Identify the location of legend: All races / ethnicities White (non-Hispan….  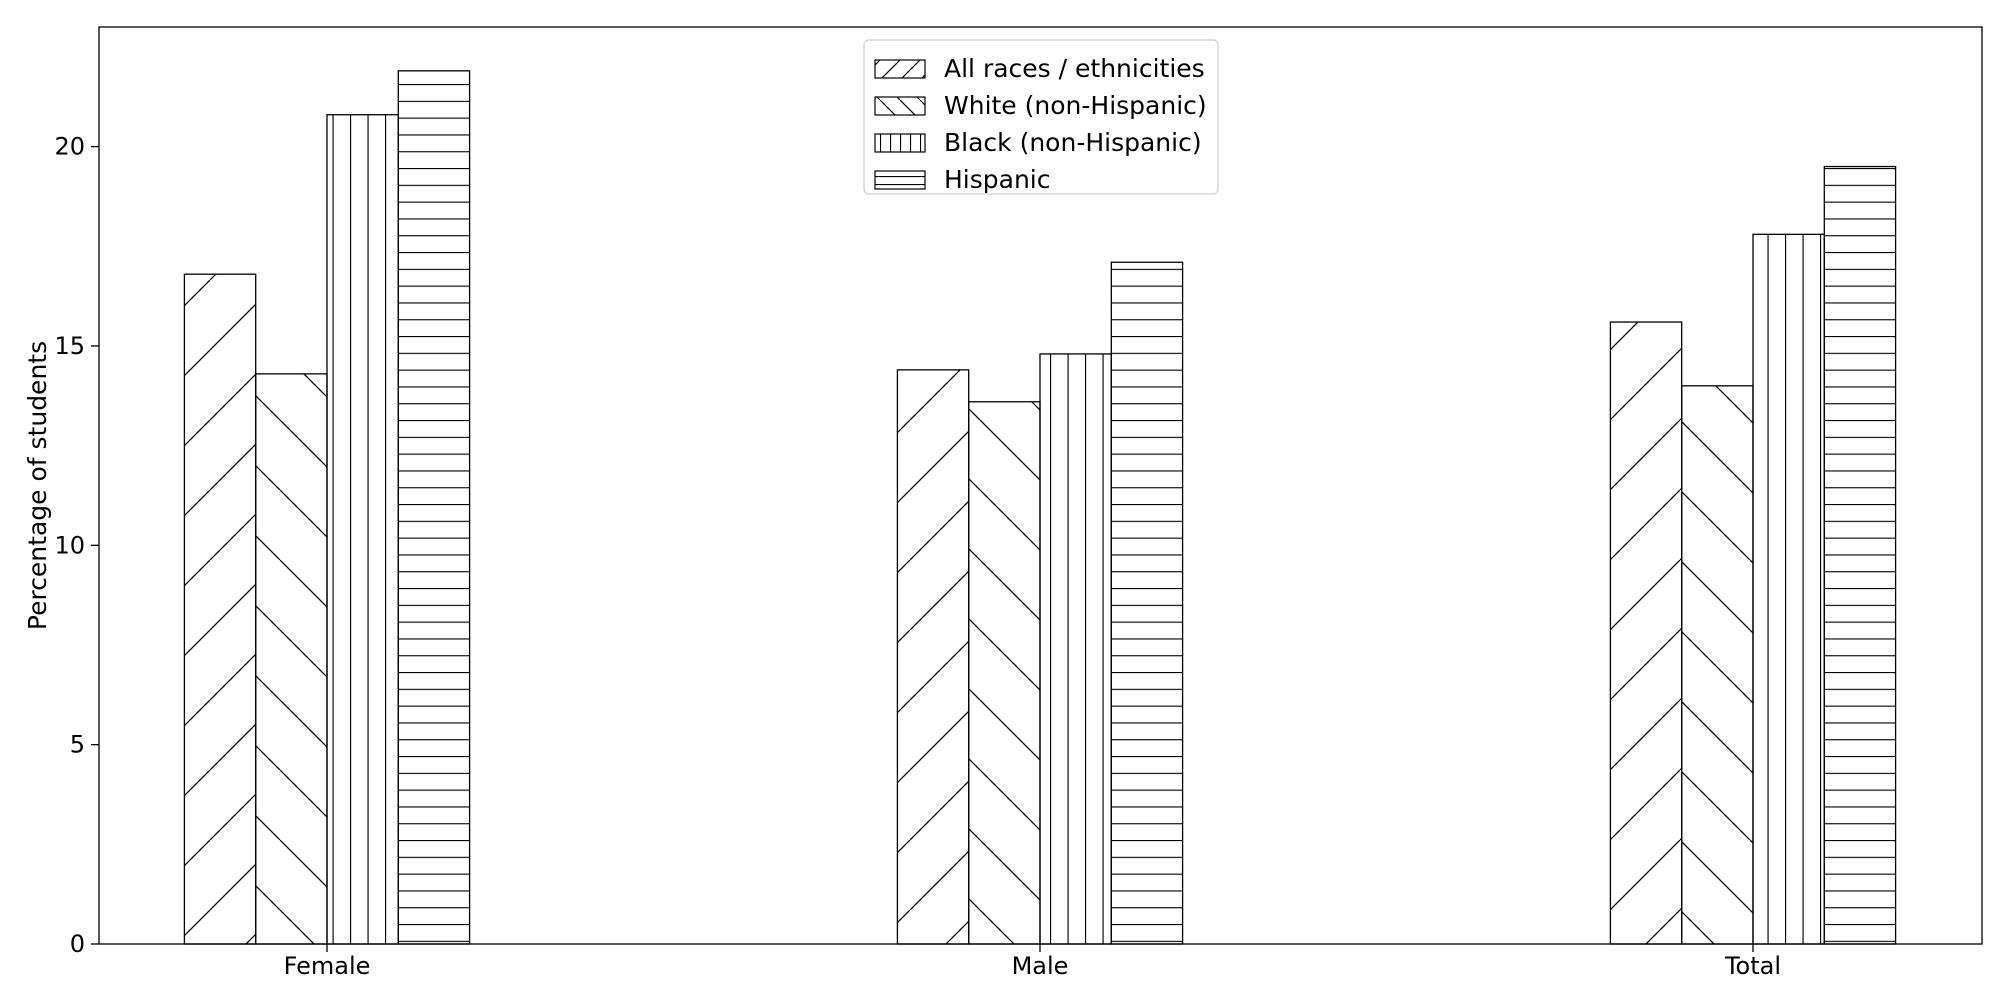
(1041, 117).